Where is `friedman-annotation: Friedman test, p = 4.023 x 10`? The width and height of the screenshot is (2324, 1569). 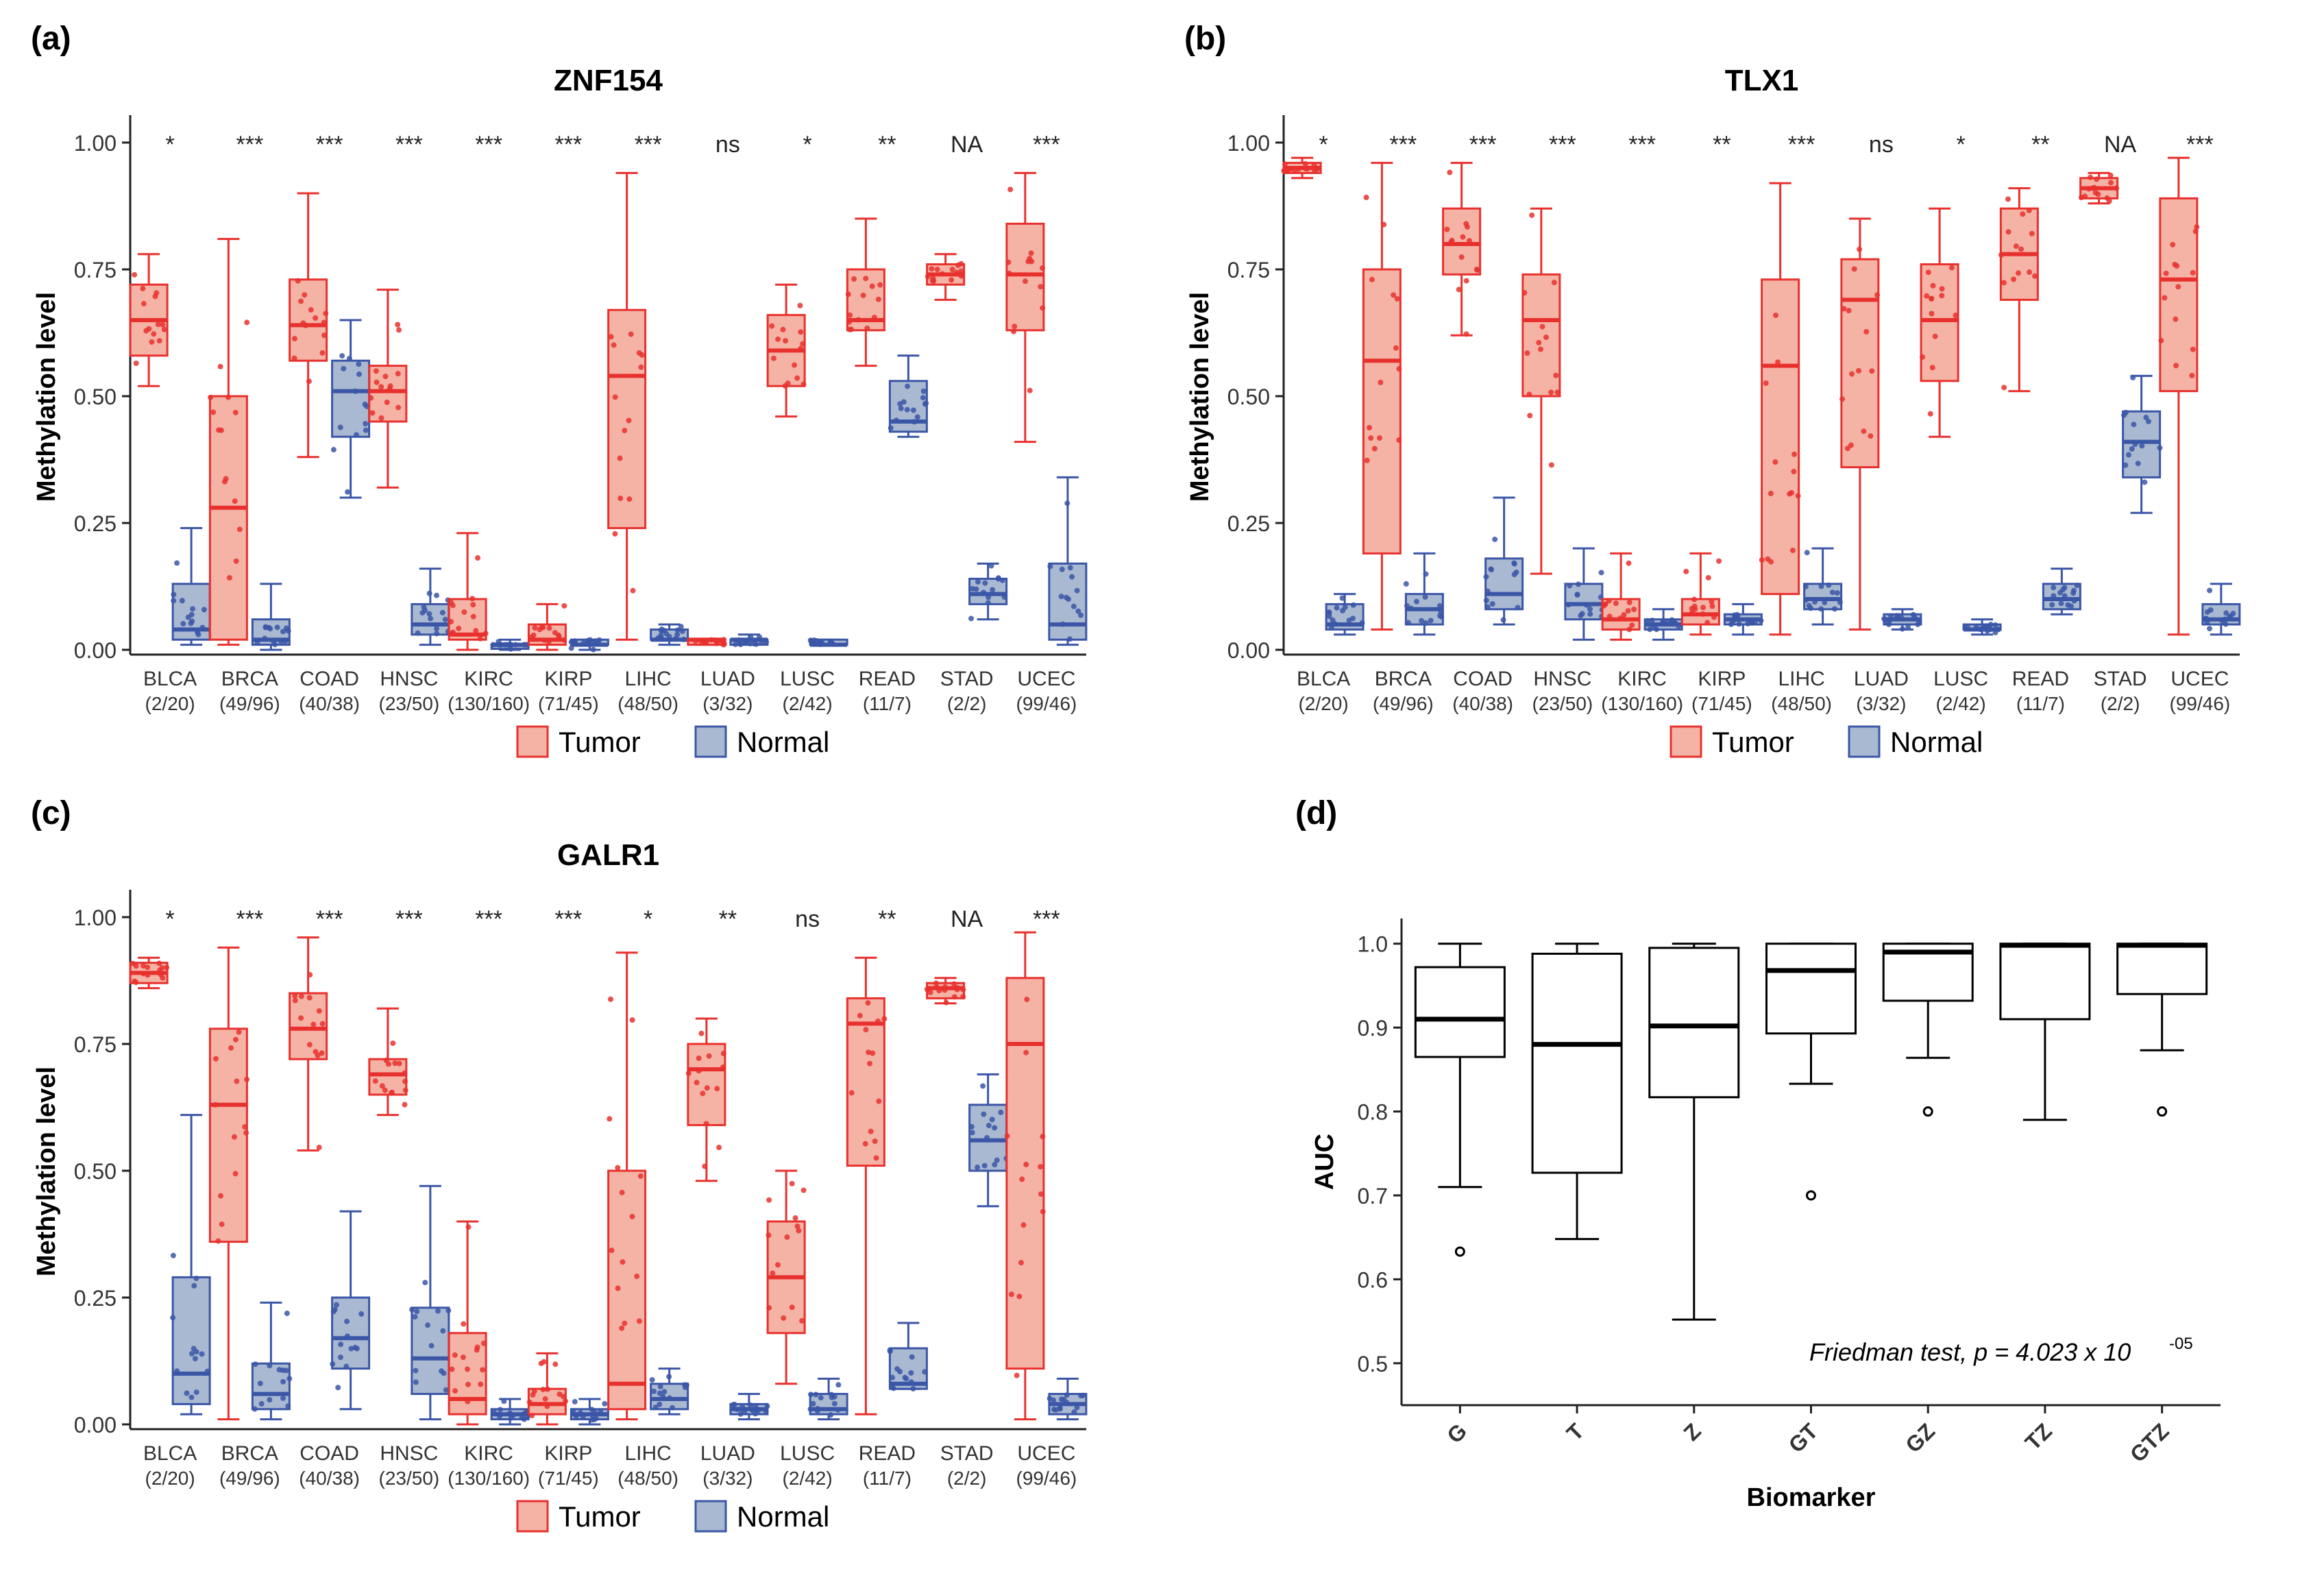 friedman-annotation: Friedman test, p = 4.023 x 10 is located at coordinates (1970, 1352).